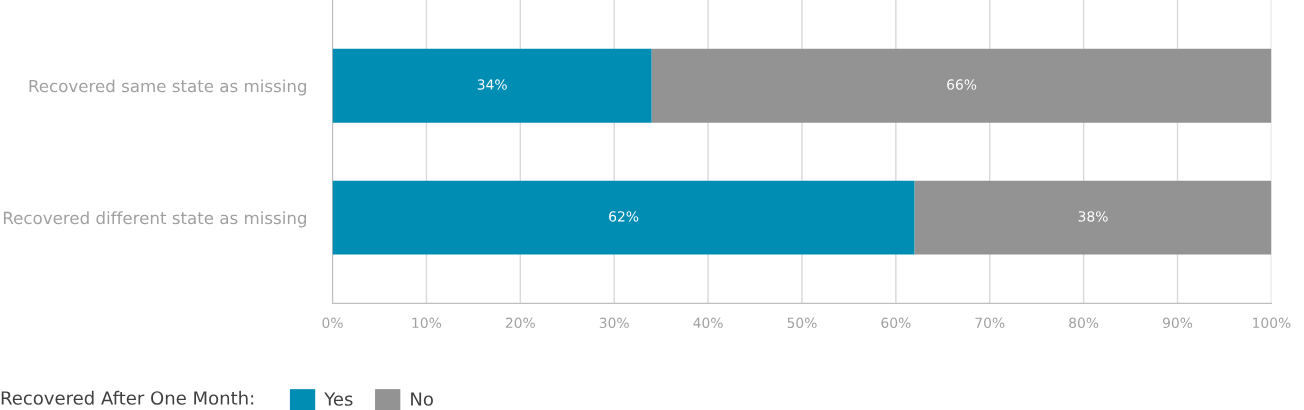 Image resolution: width=1304 pixels, height=410 pixels. I want to click on data-label: 34%, so click(492, 84).